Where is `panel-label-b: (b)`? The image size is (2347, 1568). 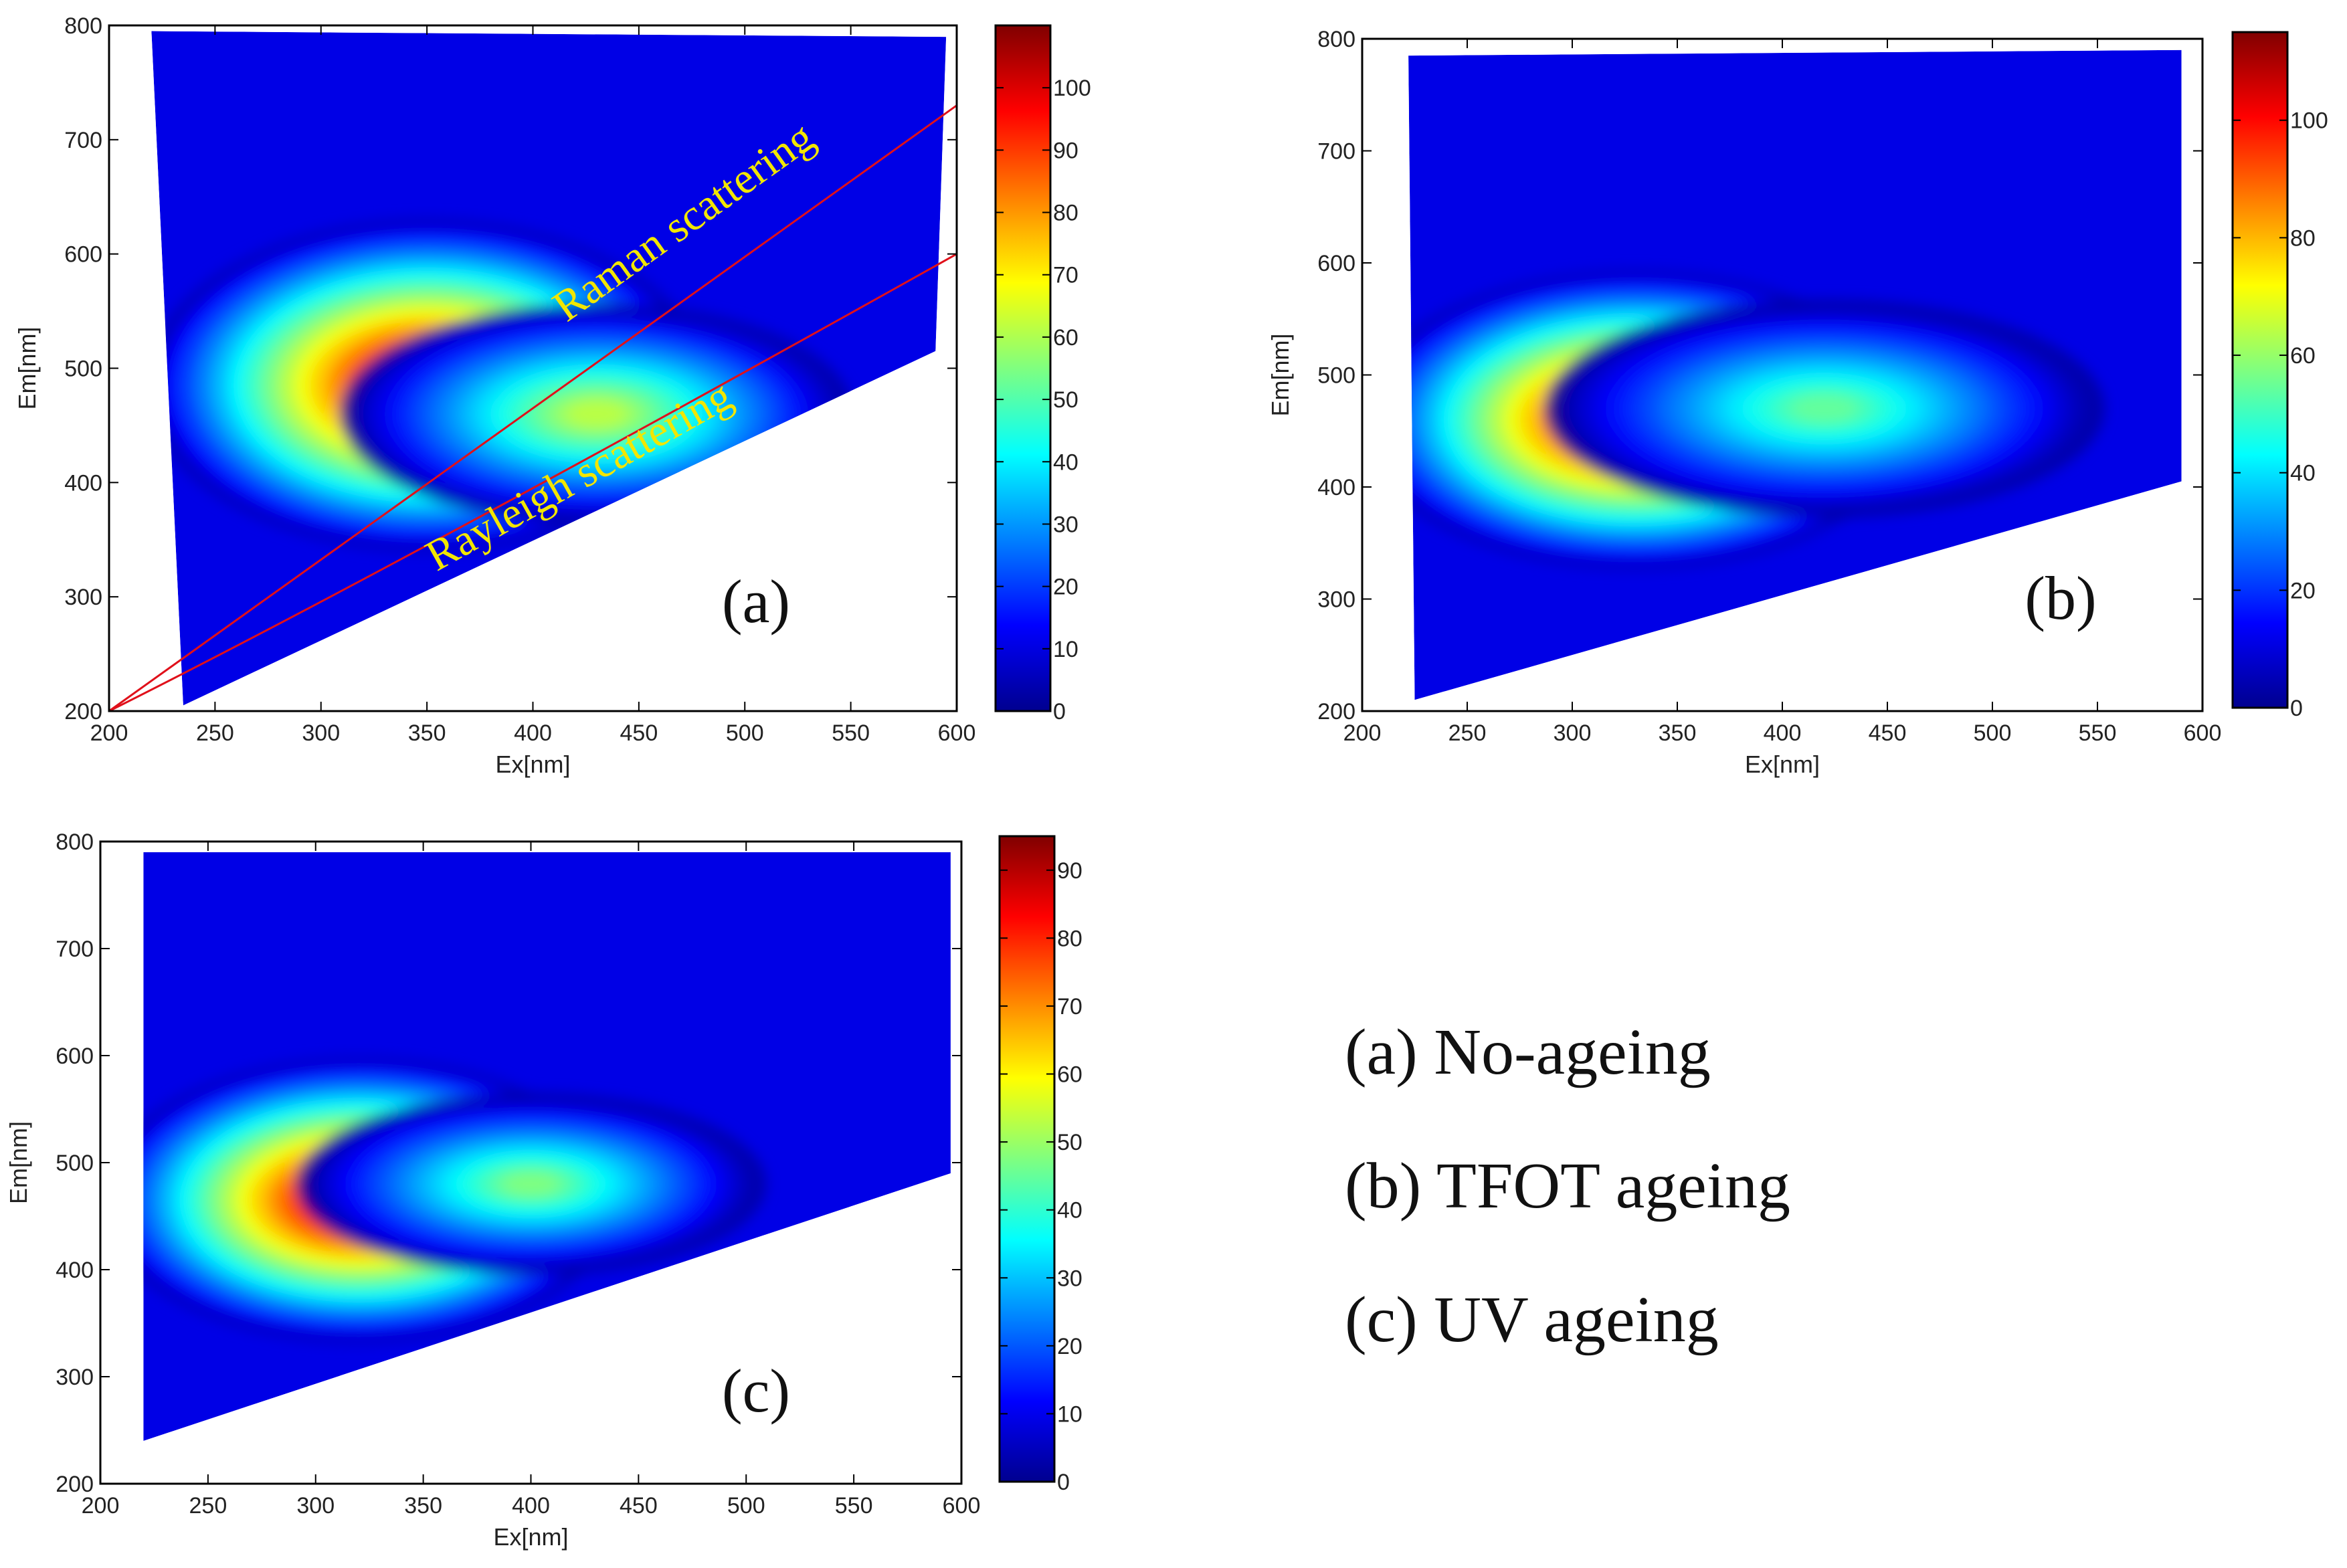
panel-label-b: (b) is located at coordinates (2060, 598).